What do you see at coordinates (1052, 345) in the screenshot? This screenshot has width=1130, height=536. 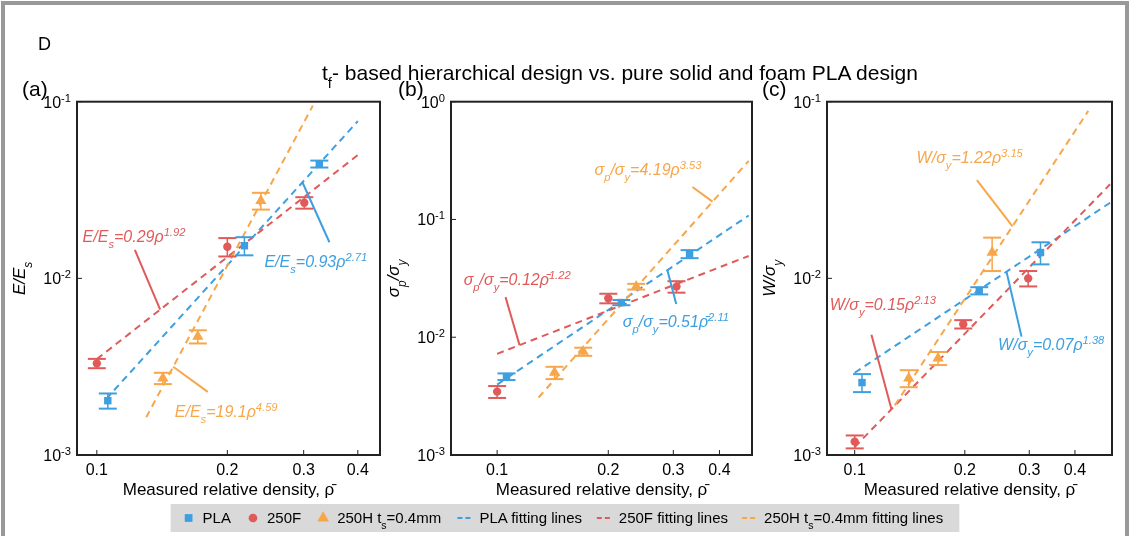 I see `annotation: W/σ$_{y}$=0.07ρ$^{1.38}$` at bounding box center [1052, 345].